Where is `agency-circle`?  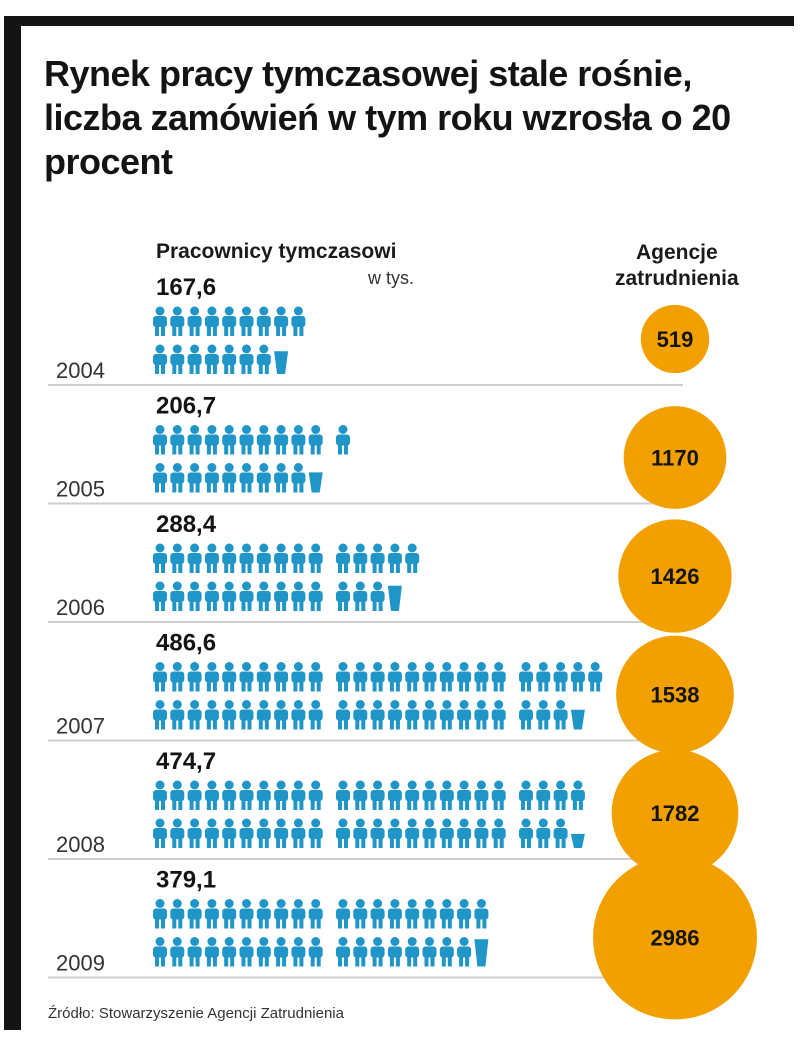 agency-circle is located at coordinates (675, 457).